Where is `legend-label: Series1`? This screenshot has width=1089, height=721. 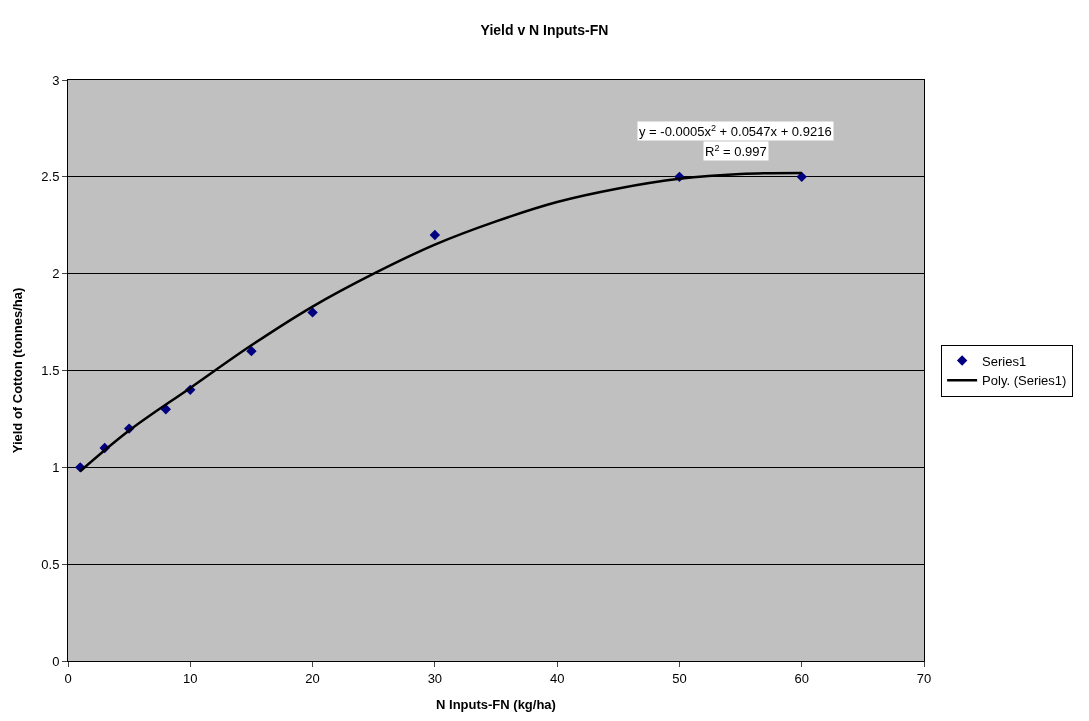 legend-label: Series1 is located at coordinates (1004, 361).